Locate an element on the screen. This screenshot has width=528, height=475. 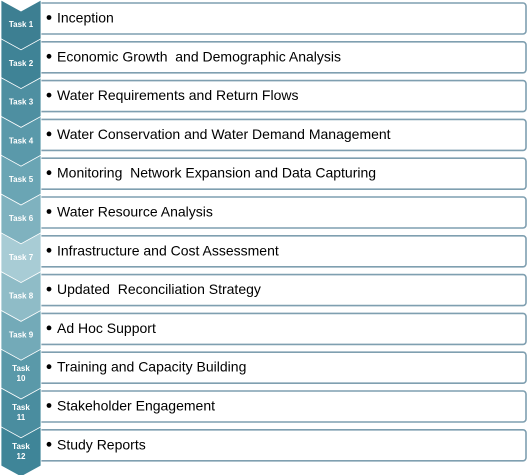
task-text: Stakeholder Engagement is located at coordinates (136, 406).